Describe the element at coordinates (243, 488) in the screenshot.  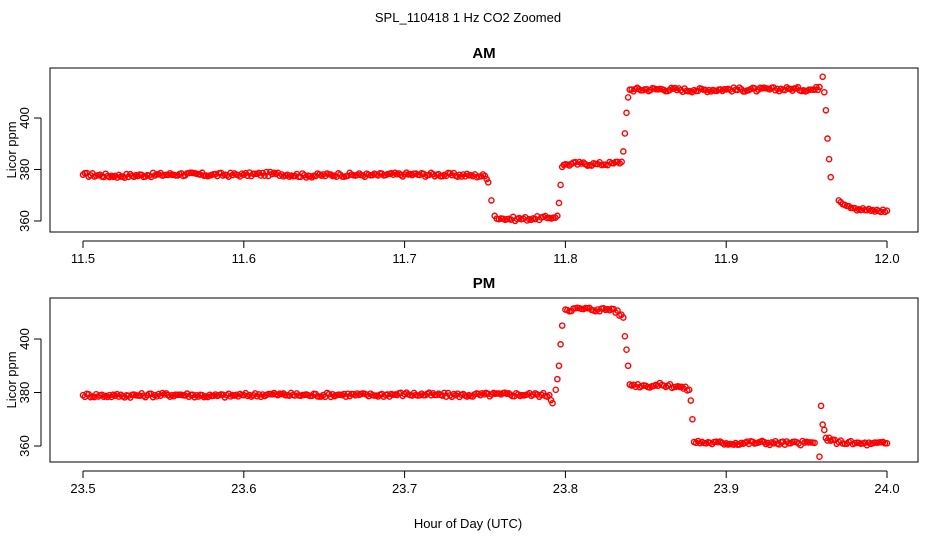
I see `x-tick-label: 23.6` at that location.